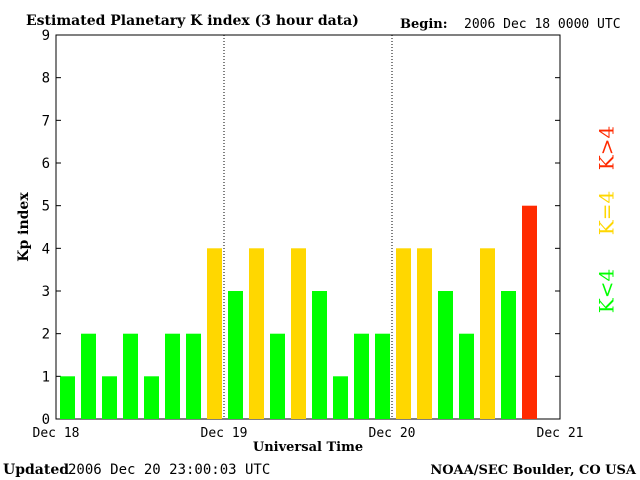  I want to click on updated-label: Updated, so click(36, 470).